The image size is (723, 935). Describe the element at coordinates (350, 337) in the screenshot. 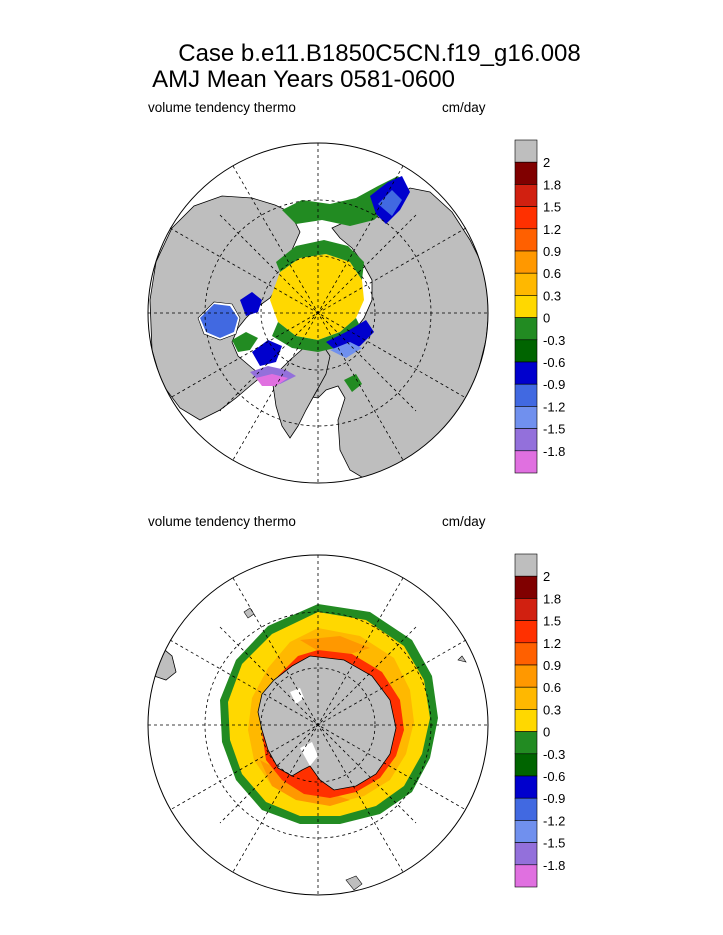

I see `barents-sea-melt-zone` at that location.